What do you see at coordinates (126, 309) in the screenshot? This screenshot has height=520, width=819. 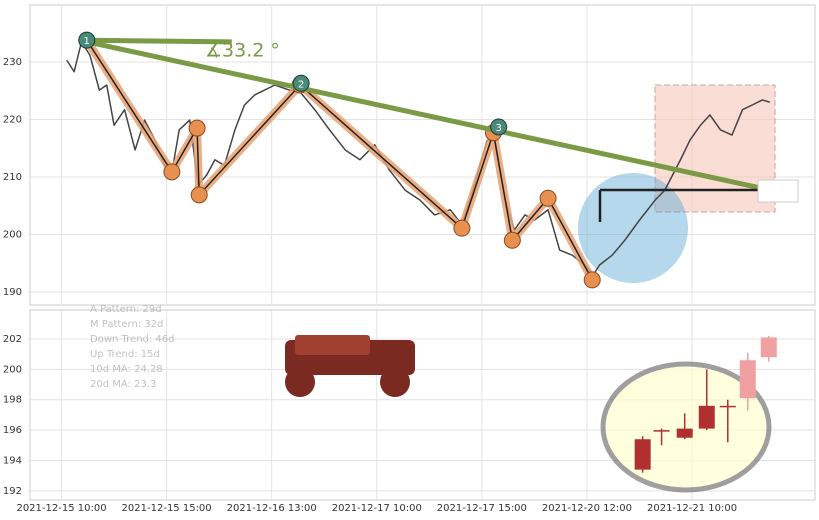 I see `legend-text: A Pattern: 29d` at bounding box center [126, 309].